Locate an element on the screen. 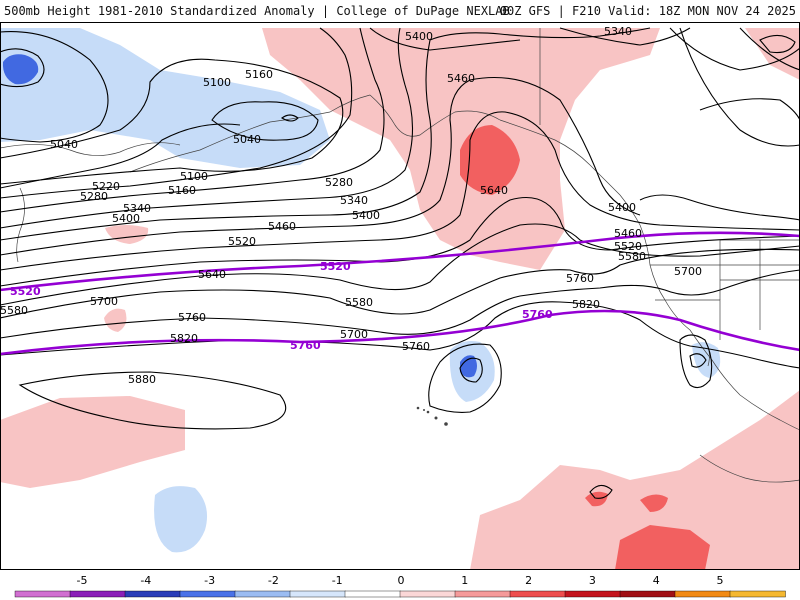 The width and height of the screenshot is (800, 600). contour-label: 5880 is located at coordinates (142, 379).